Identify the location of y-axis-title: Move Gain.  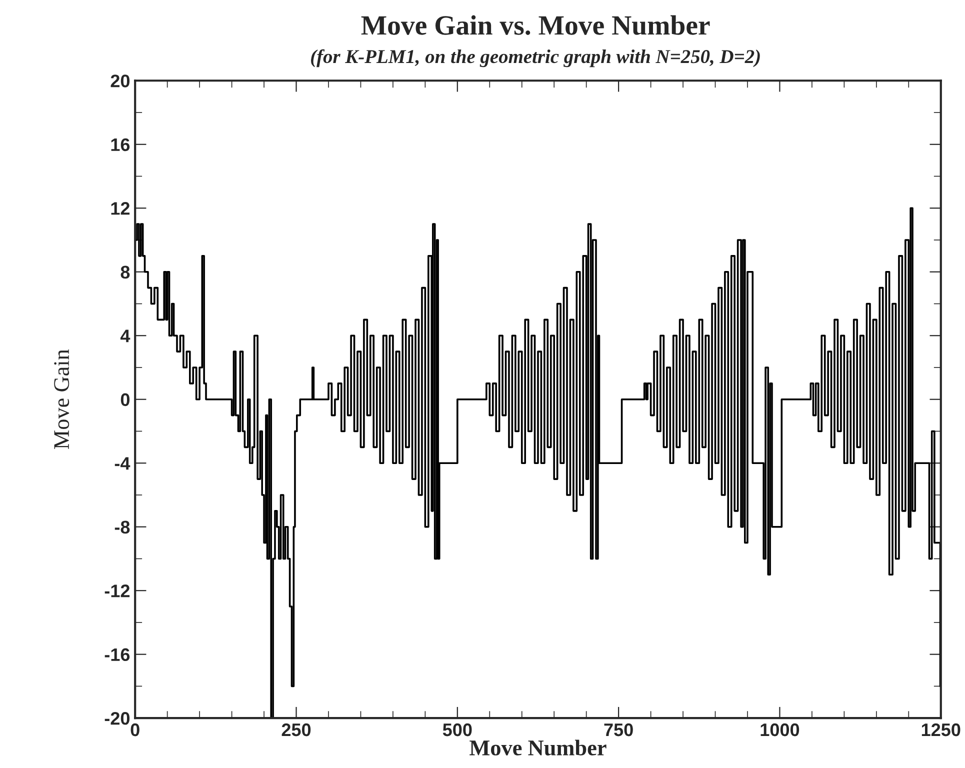
(62, 399).